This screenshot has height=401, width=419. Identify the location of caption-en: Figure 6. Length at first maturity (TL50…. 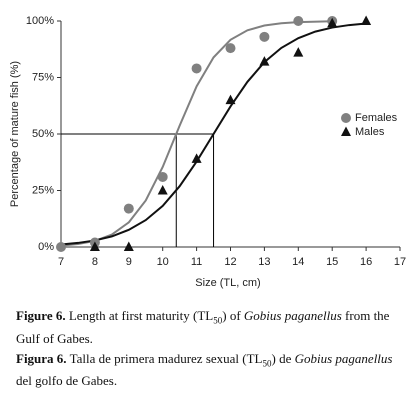
(211, 327).